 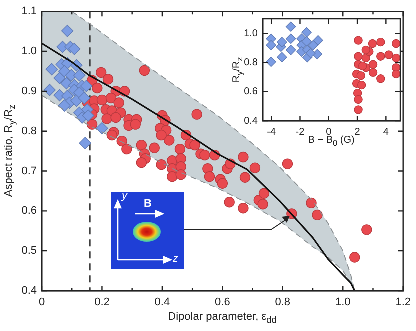 I want to click on y-tick-label: 0.7, so click(x=29, y=171).